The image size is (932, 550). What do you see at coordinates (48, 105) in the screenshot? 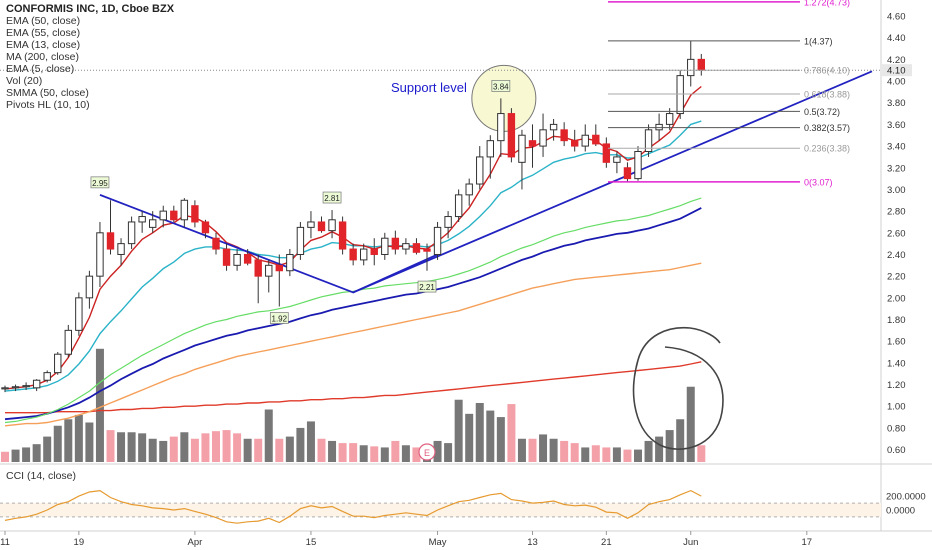
I see `legend-pivots: Pivots HL (10, 10)` at bounding box center [48, 105].